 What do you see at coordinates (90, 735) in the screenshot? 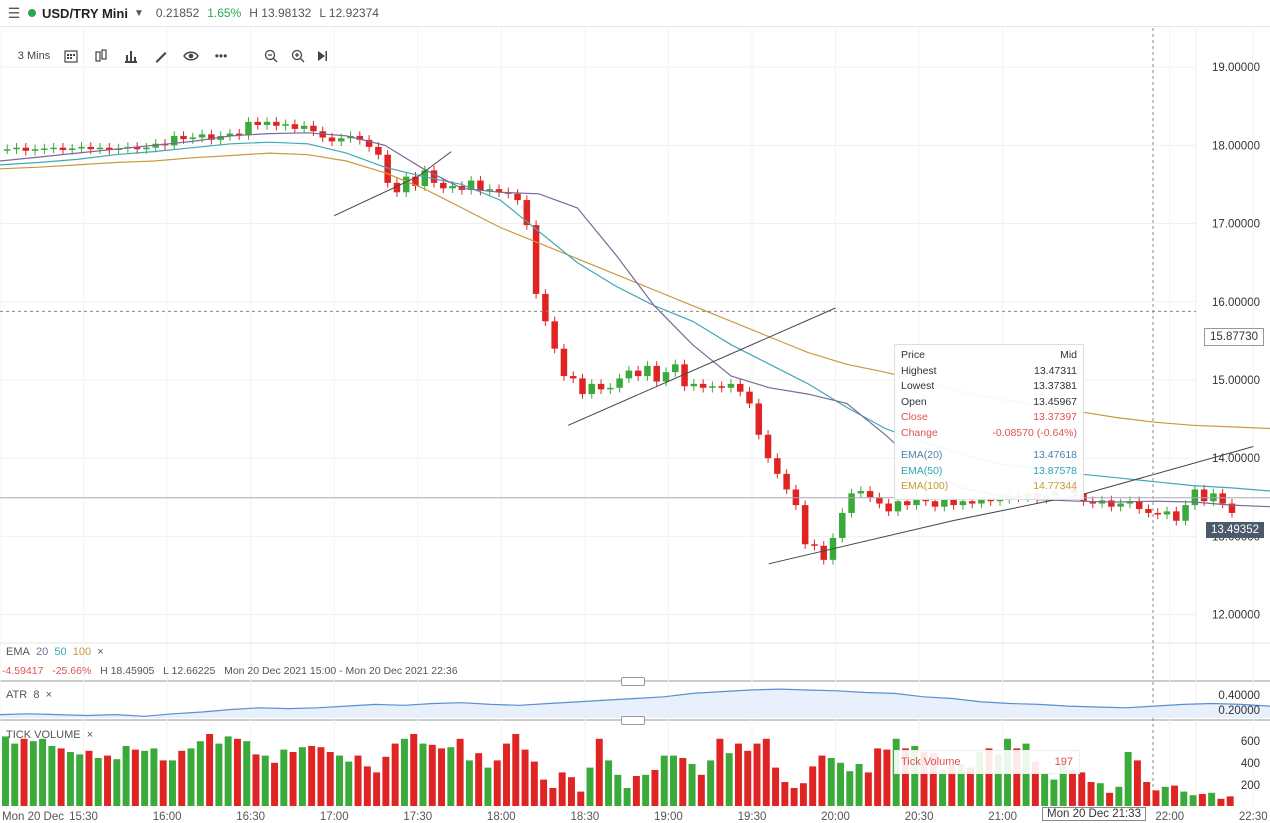
I see `close-volume-icon: ×` at bounding box center [90, 735].